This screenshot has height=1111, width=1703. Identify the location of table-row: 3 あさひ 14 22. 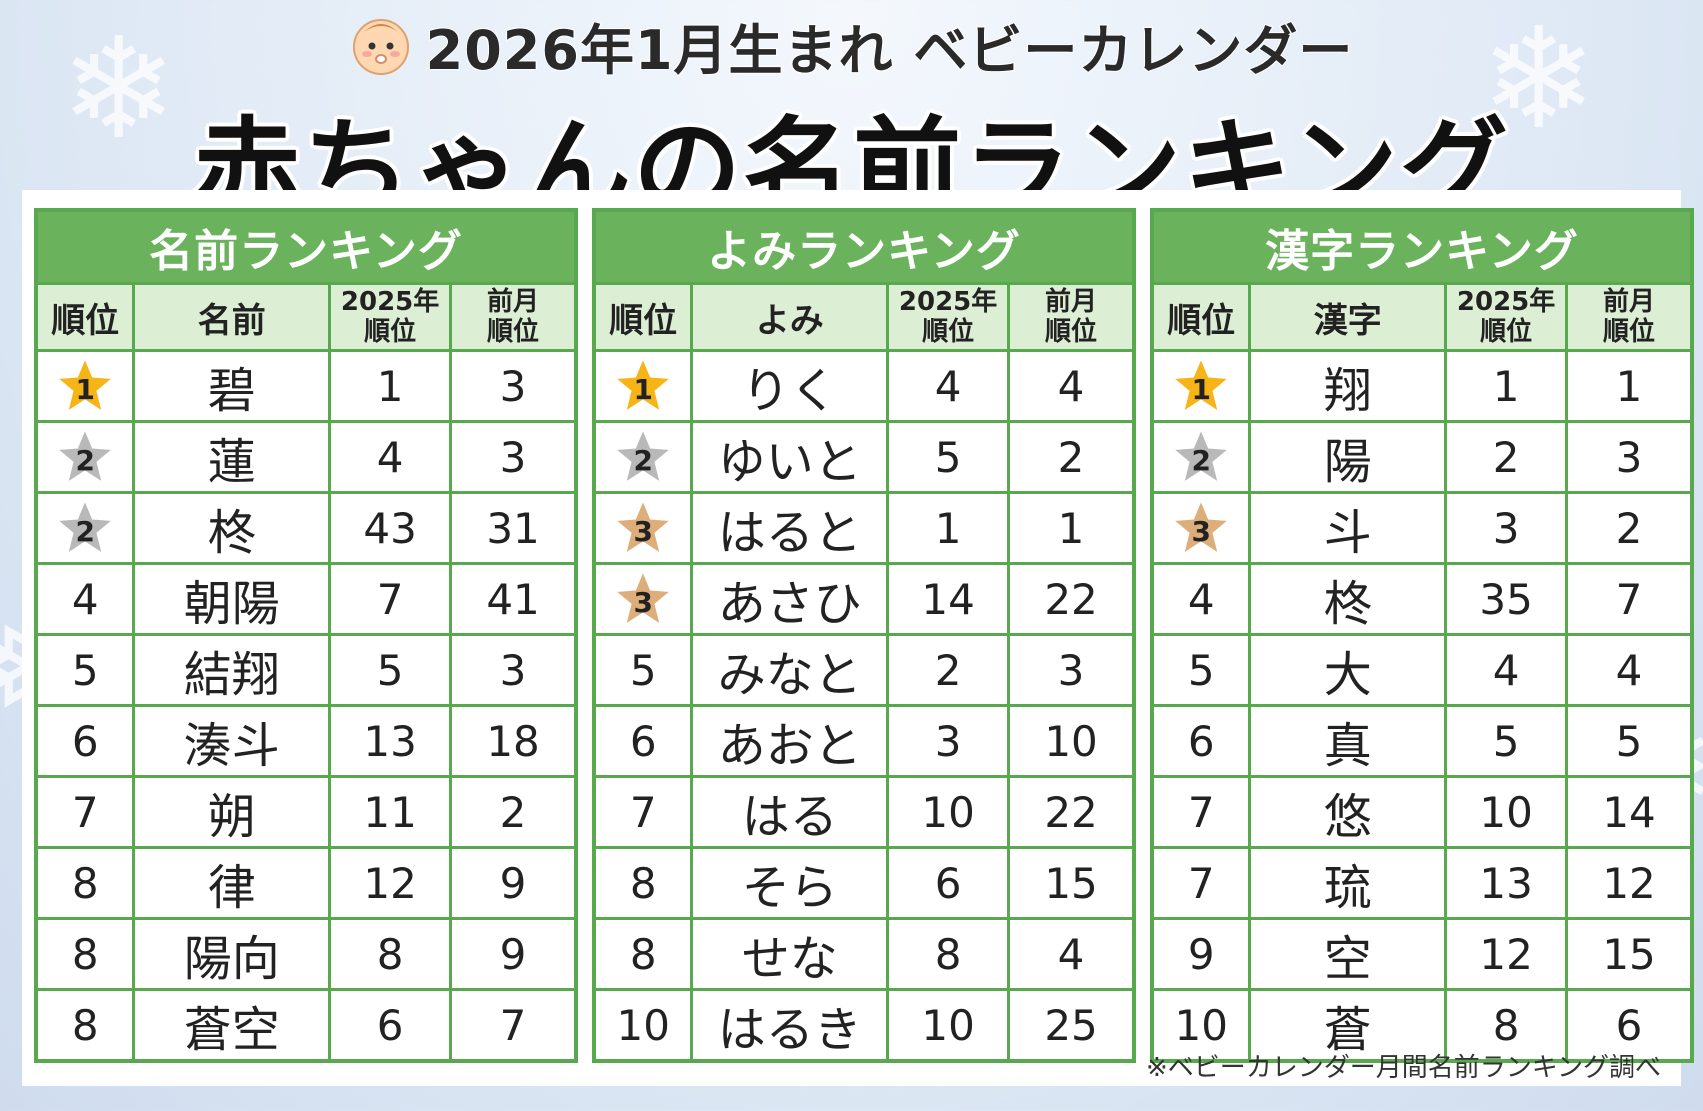
(864, 597).